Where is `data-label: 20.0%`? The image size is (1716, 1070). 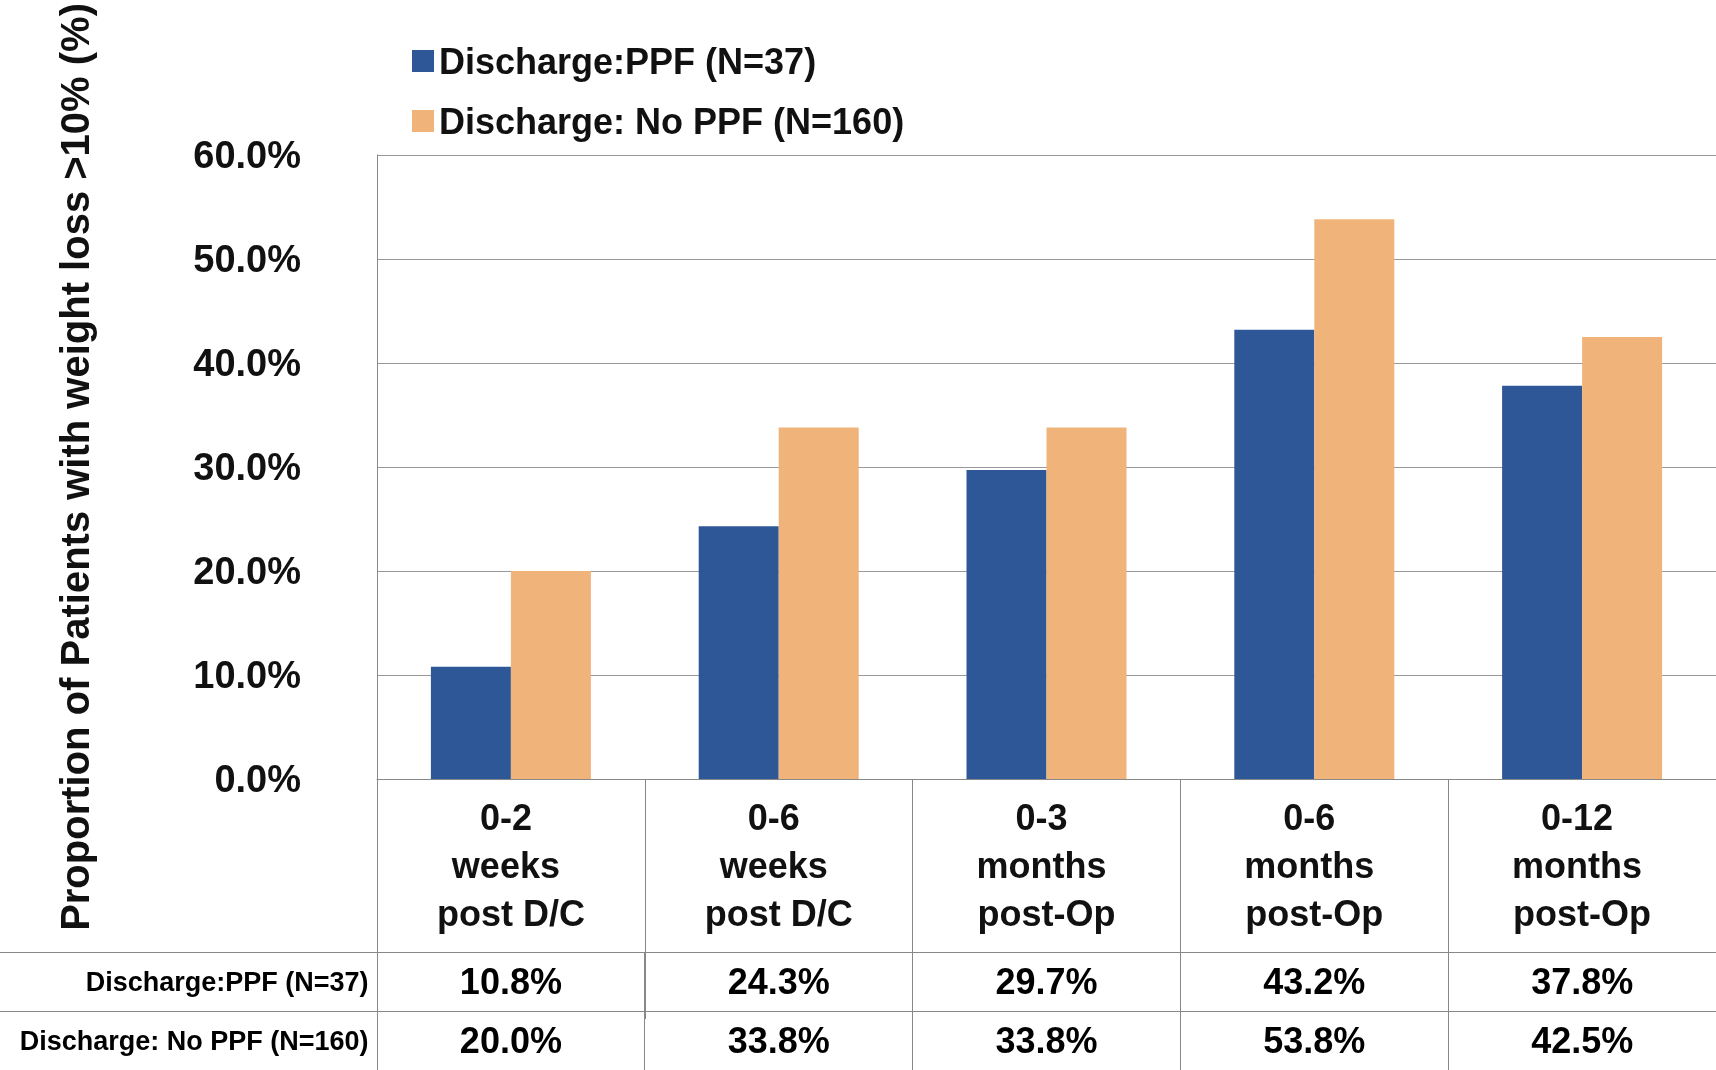 data-label: 20.0% is located at coordinates (511, 1040).